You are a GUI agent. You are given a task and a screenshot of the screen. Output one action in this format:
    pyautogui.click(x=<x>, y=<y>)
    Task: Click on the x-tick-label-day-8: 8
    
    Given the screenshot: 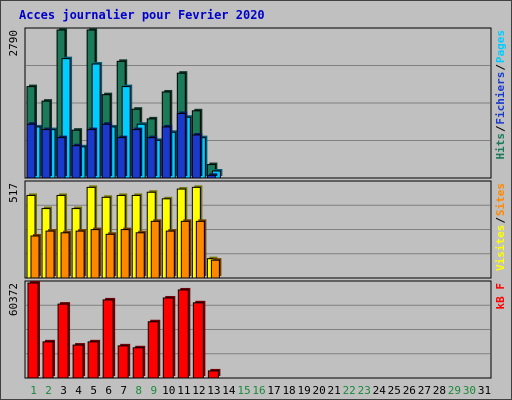 What is the action you would take?
    pyautogui.click(x=138, y=390)
    